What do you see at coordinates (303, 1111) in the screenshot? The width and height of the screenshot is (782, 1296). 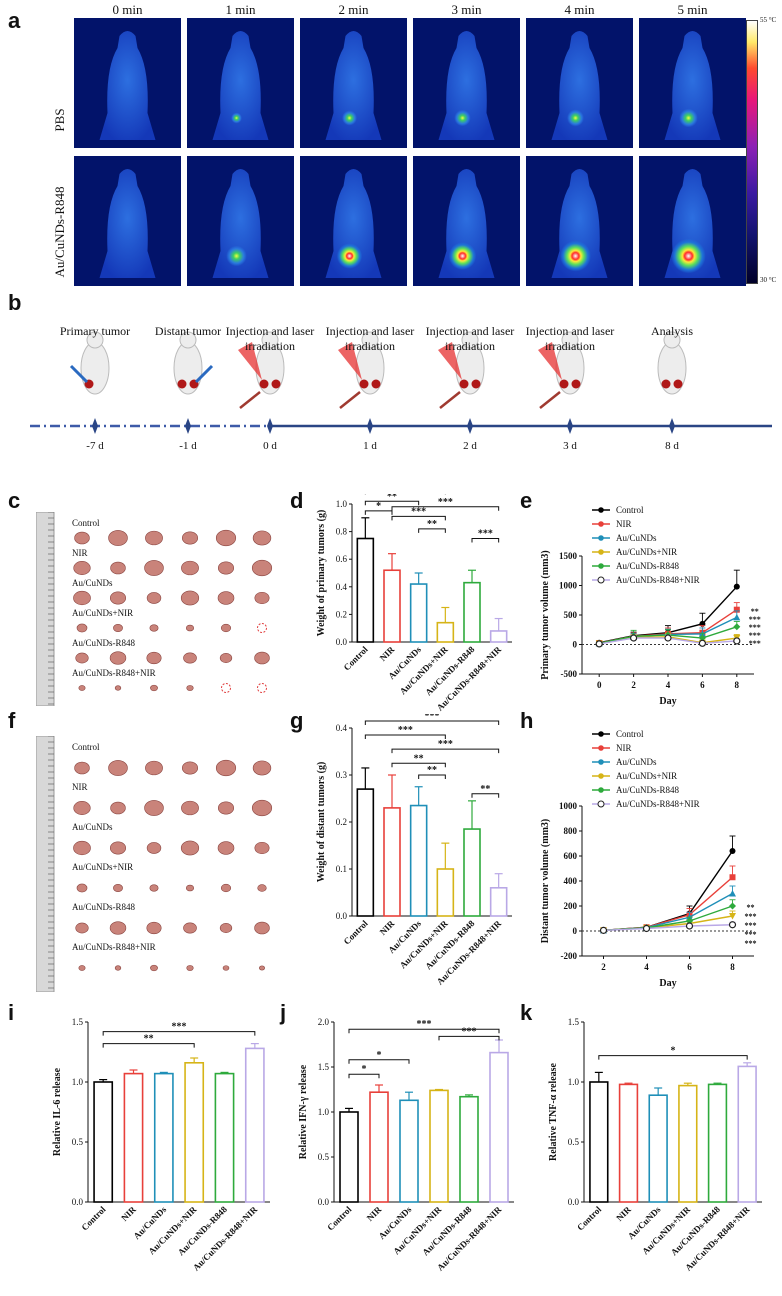 I see `y-axis-label: Relative IFN-γ release` at bounding box center [303, 1111].